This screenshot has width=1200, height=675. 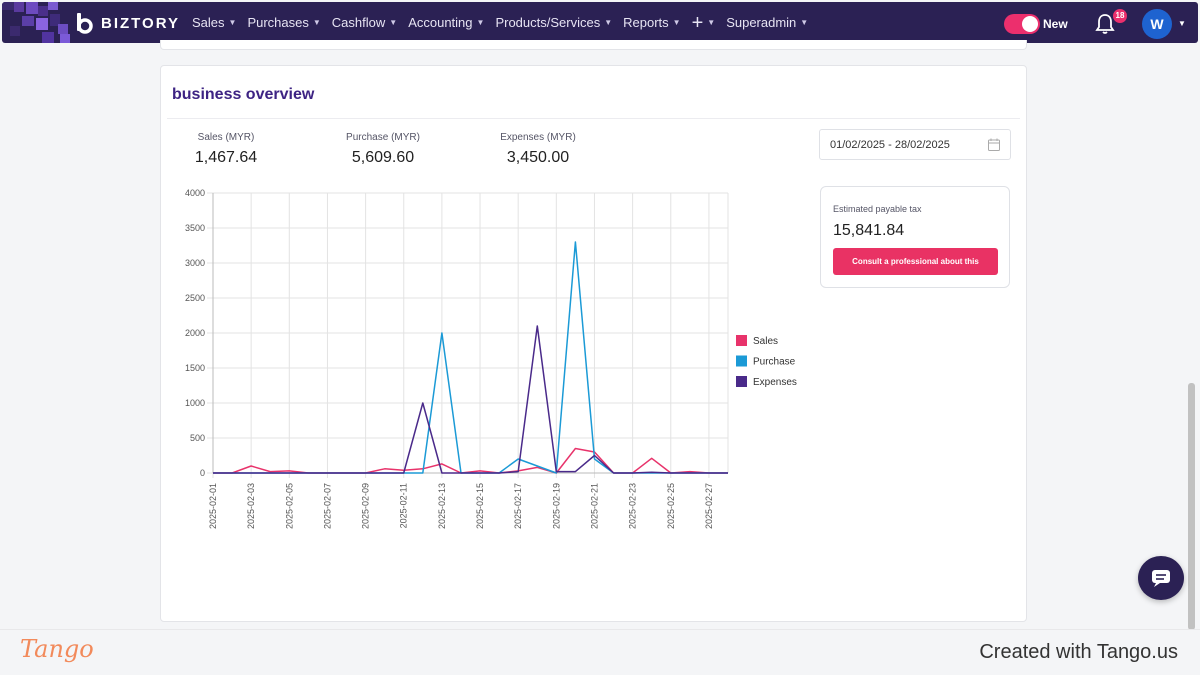 What do you see at coordinates (1055, 24) in the screenshot?
I see `new-toggle-label: New` at bounding box center [1055, 24].